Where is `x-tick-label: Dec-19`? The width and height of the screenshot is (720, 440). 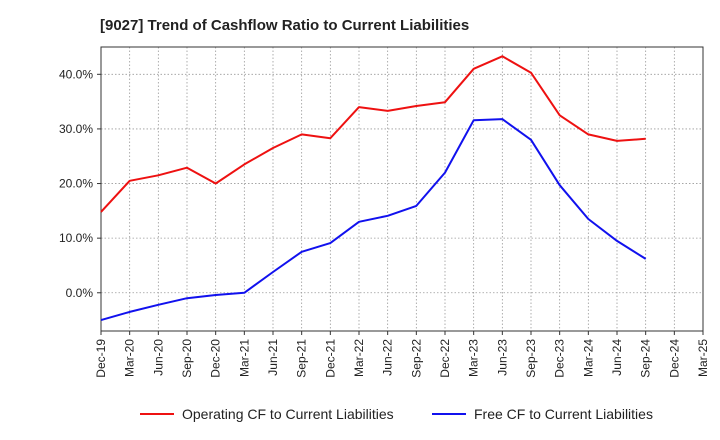 x-tick-label: Dec-19 is located at coordinates (101, 358).